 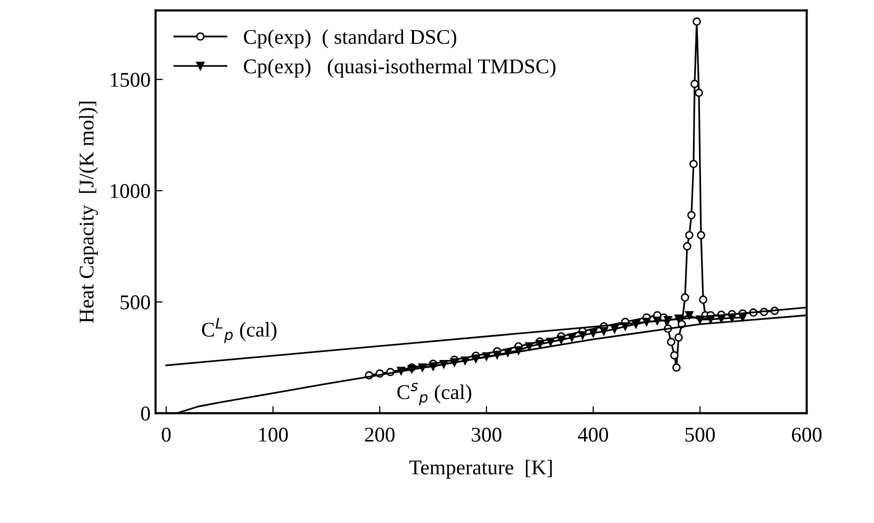 I want to click on legend-label: Cp(exp) ( standard DSC), so click(x=350, y=38).